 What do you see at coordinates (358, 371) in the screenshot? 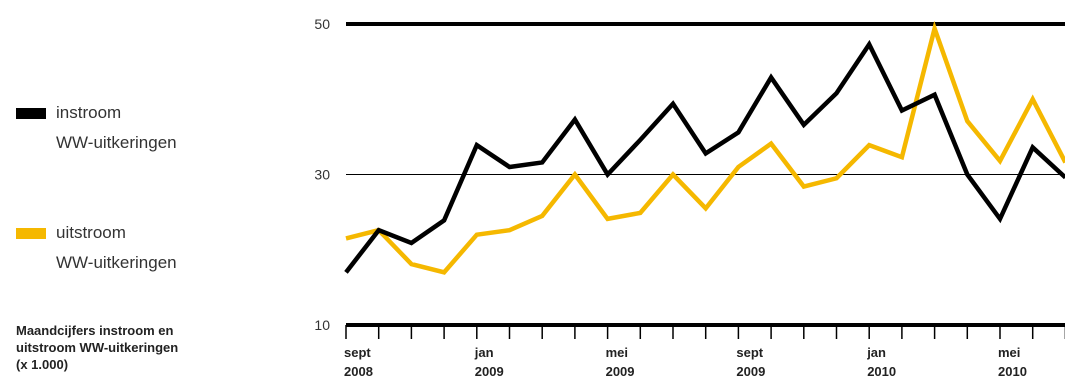
I see `x-tick-label-year: 2008` at bounding box center [358, 371].